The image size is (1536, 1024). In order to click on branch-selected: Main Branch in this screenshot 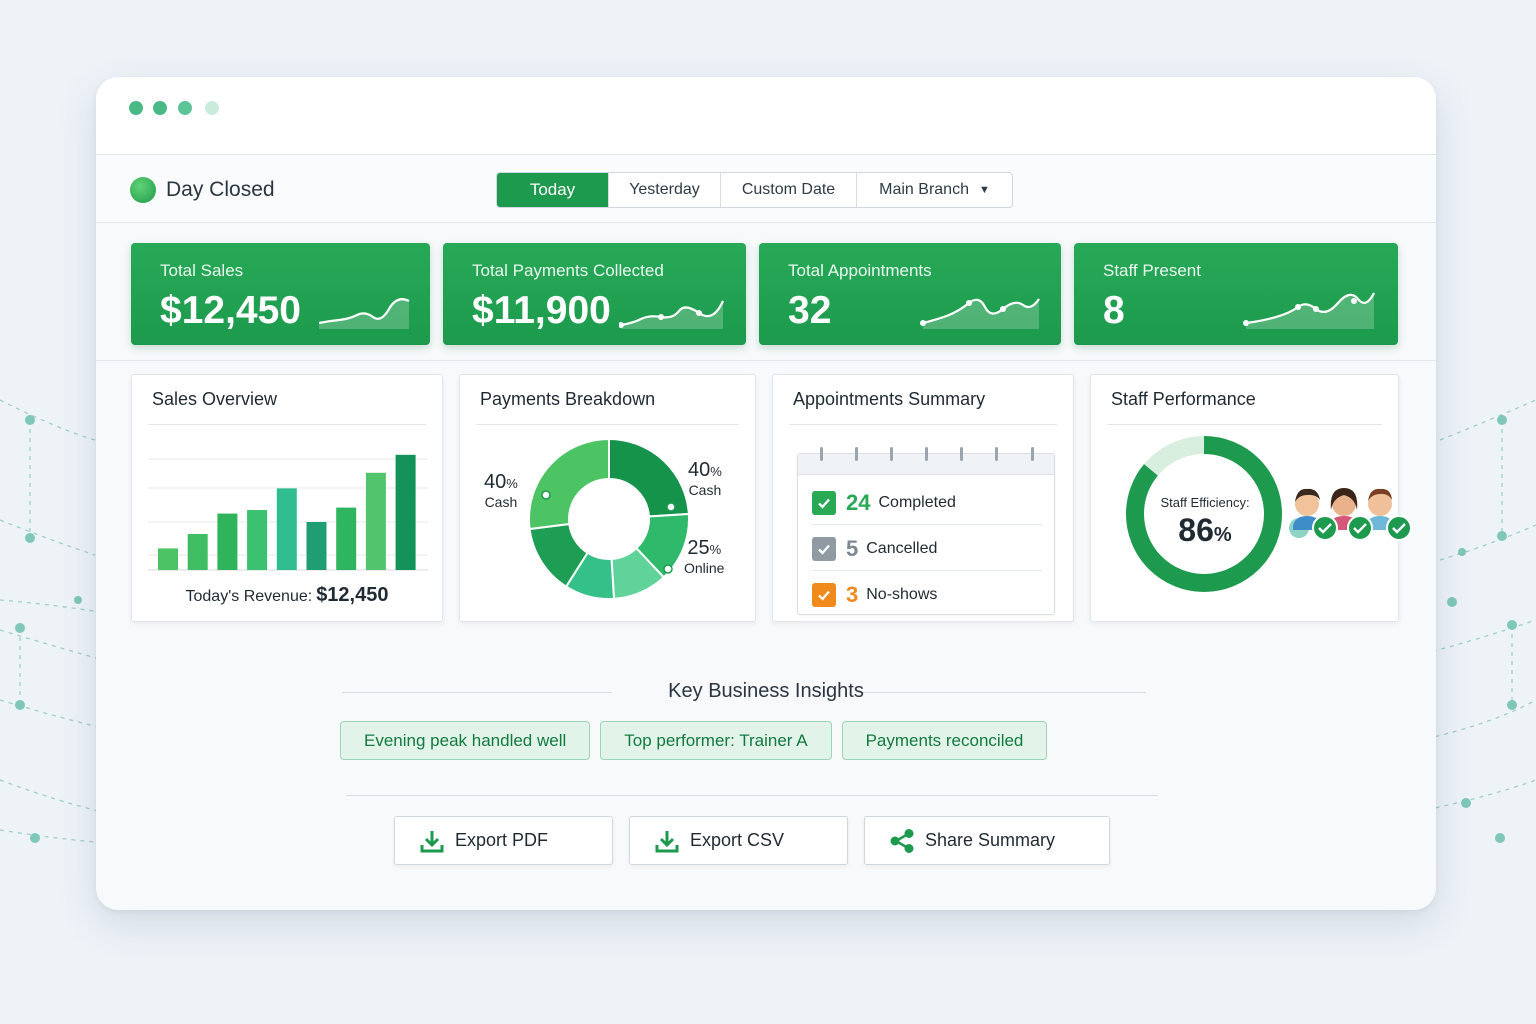, I will do `click(924, 189)`.